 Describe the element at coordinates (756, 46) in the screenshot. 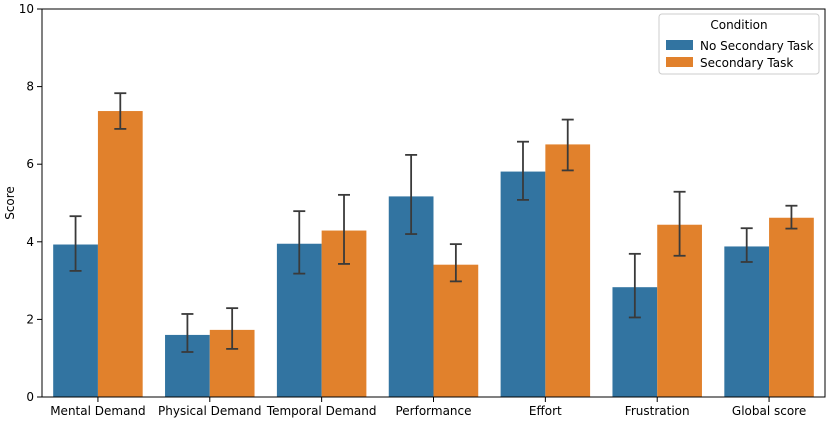

I see `legend-label: No Secondary Task` at that location.